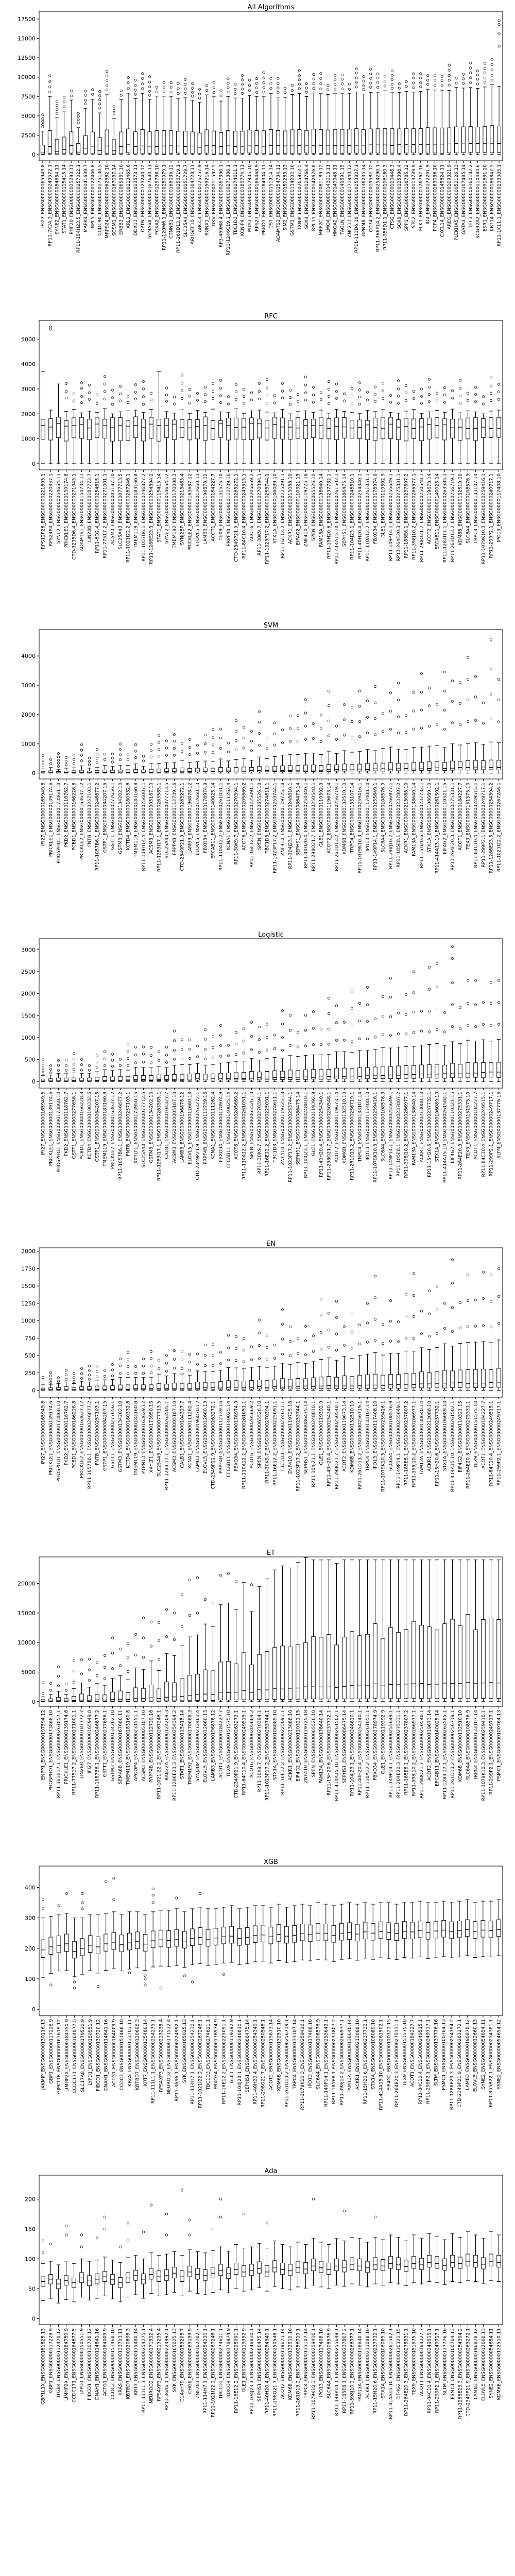 Image resolution: width=515 pixels, height=2576 pixels. Describe the element at coordinates (29, 364) in the screenshot. I see `y-tick-label: 4000` at that location.